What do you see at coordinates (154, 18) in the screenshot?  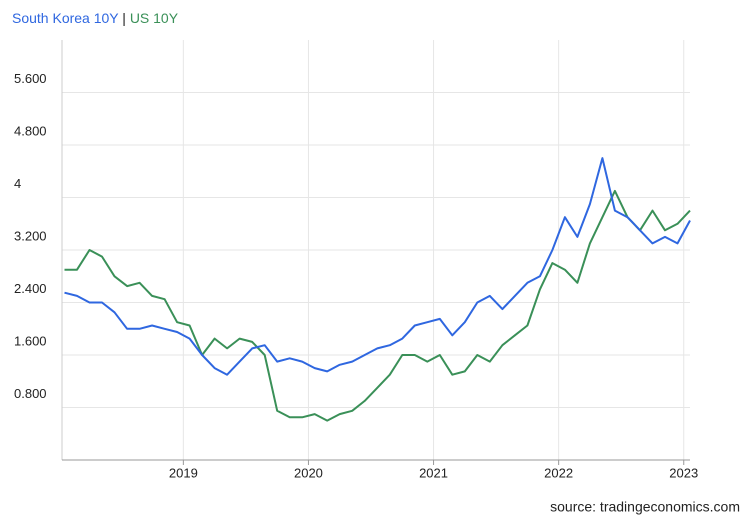 I see `legend-entry: US 10Y` at bounding box center [154, 18].